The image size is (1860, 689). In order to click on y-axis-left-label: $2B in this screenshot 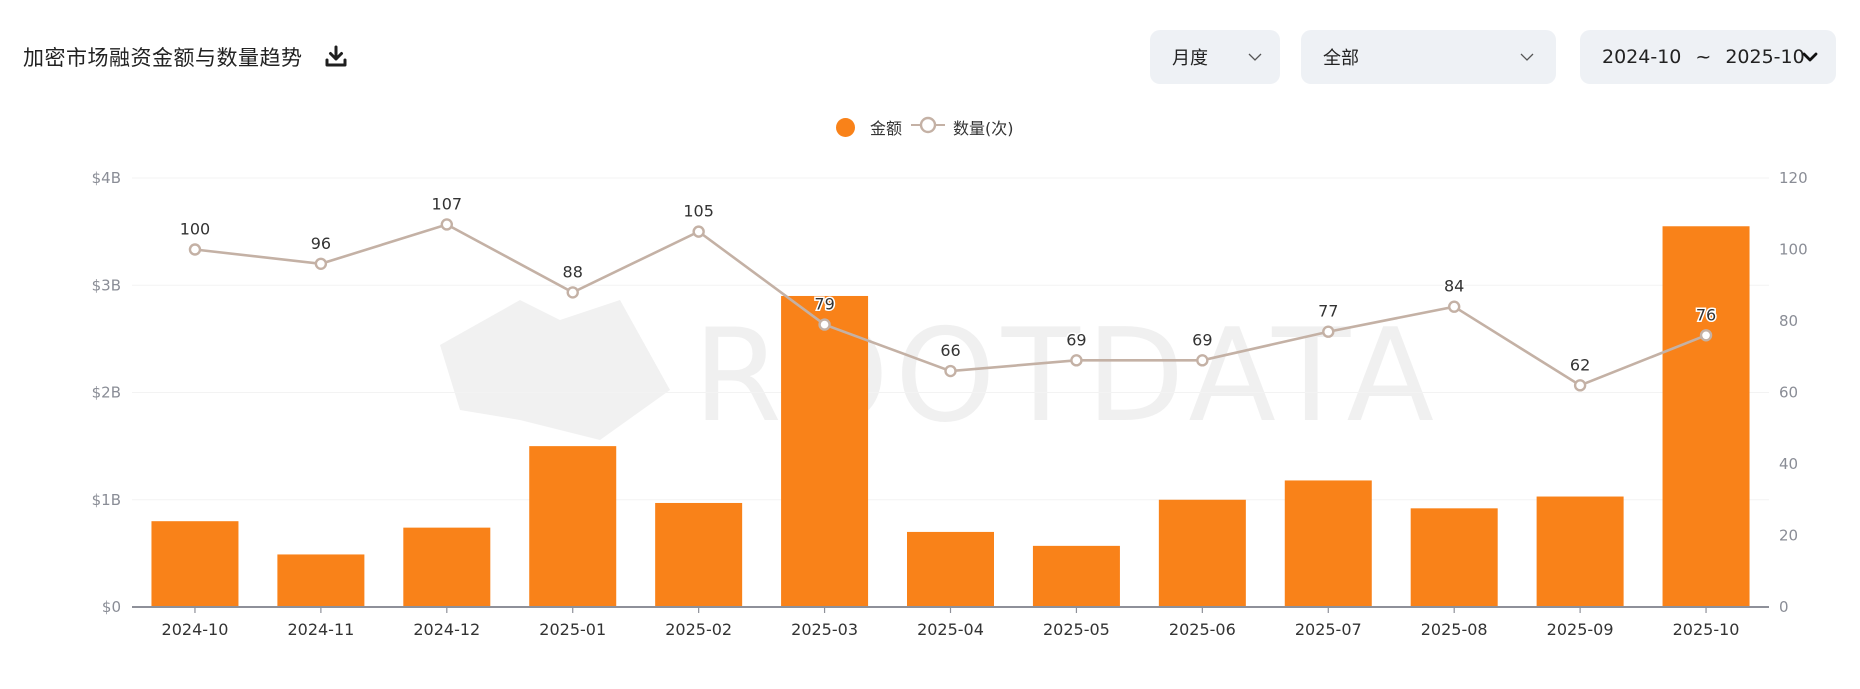, I will do `click(106, 393)`.